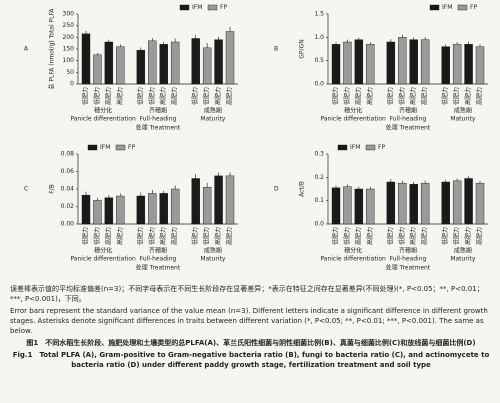 The height and width of the screenshot is (403, 500). Describe the element at coordinates (319, 200) in the screenshot. I see `y-tick-label: 0.1` at that location.